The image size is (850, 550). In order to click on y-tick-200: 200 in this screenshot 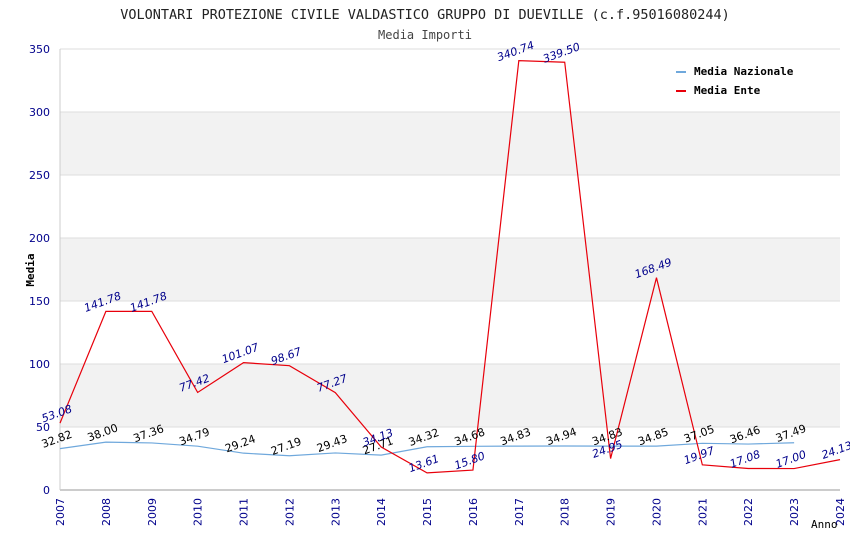, I will do `click(39, 238)`.